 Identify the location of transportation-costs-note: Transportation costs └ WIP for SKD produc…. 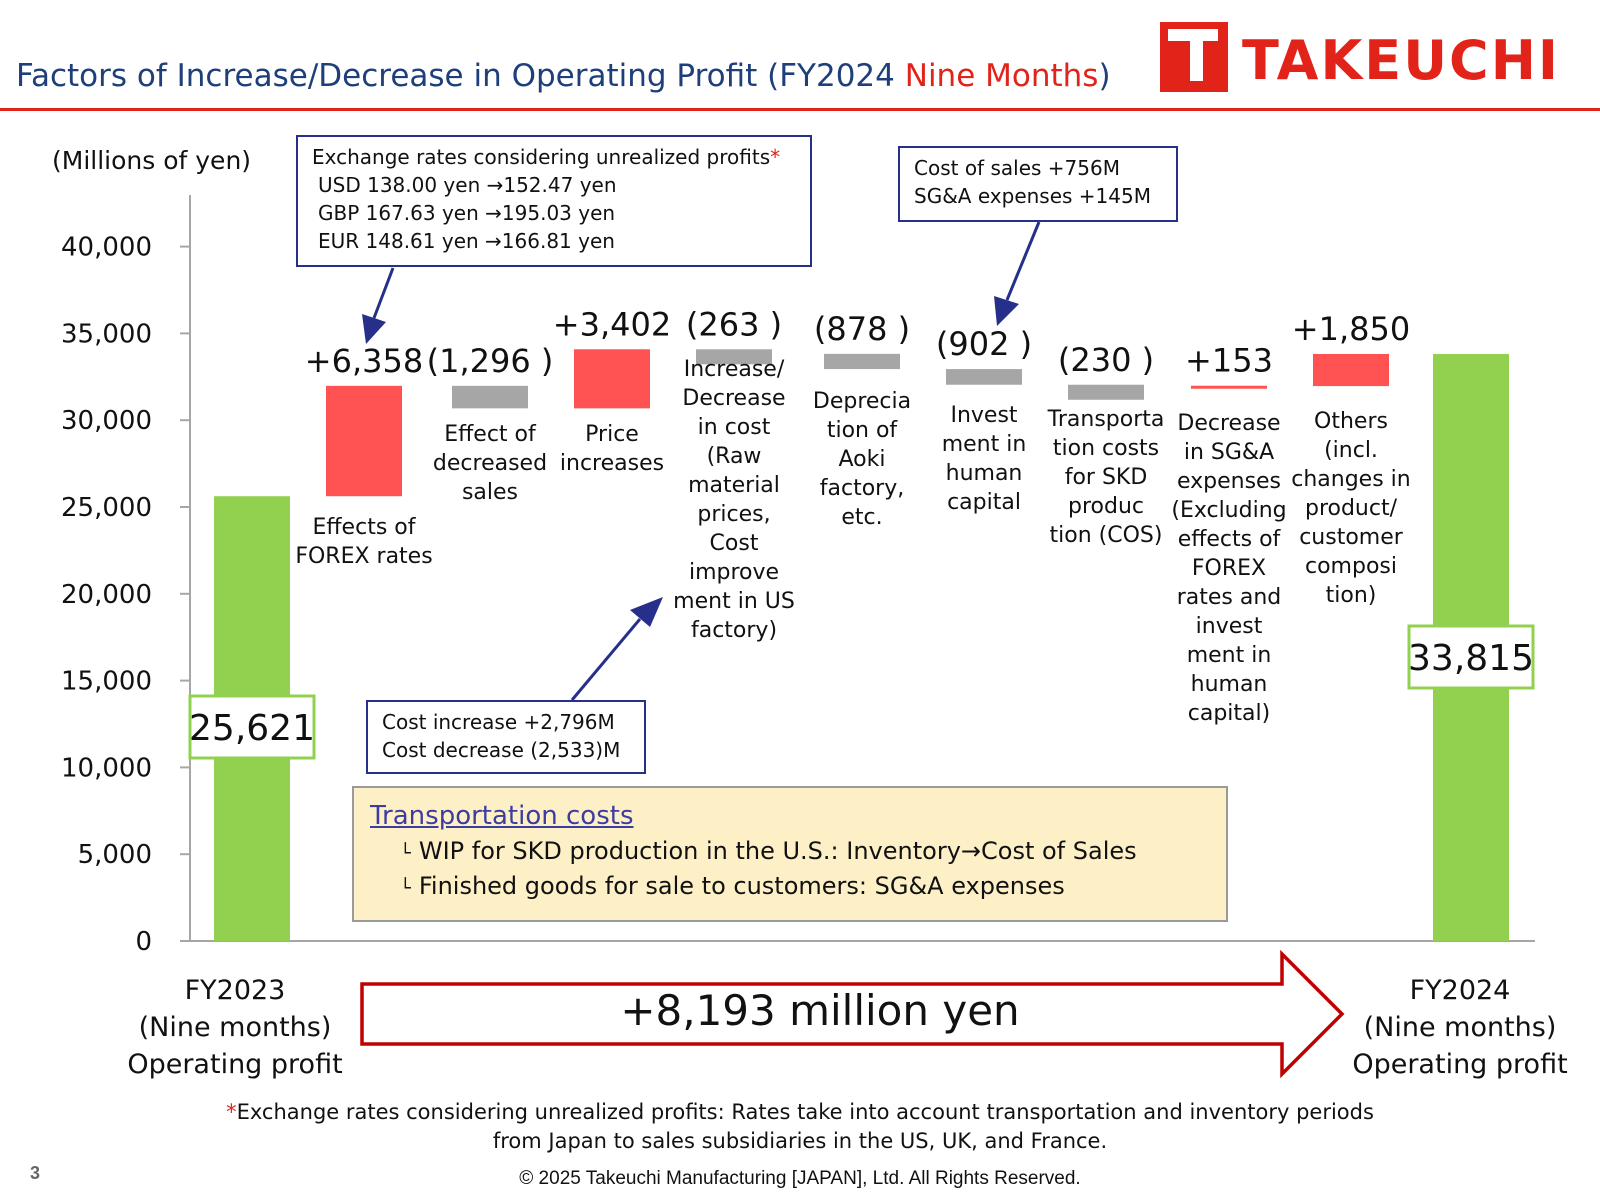
(790, 854).